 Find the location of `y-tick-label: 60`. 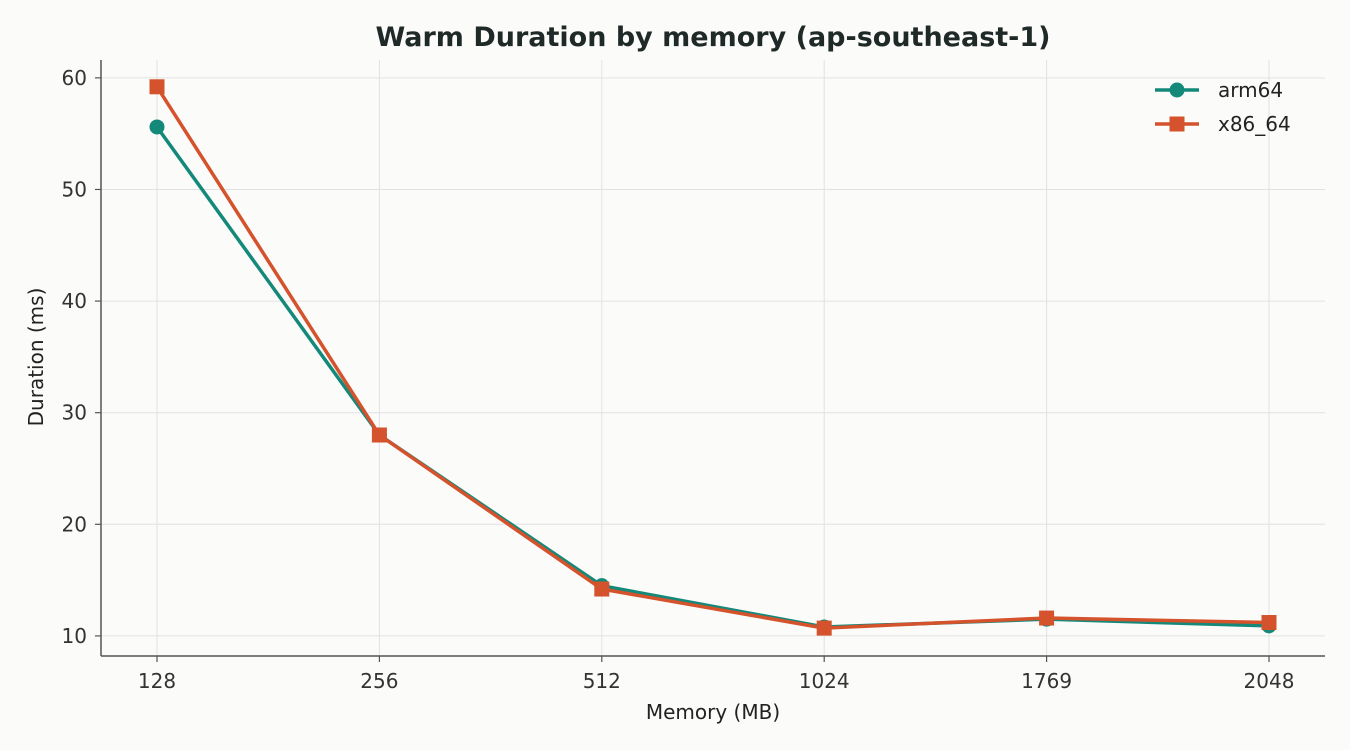

y-tick-label: 60 is located at coordinates (74, 78).